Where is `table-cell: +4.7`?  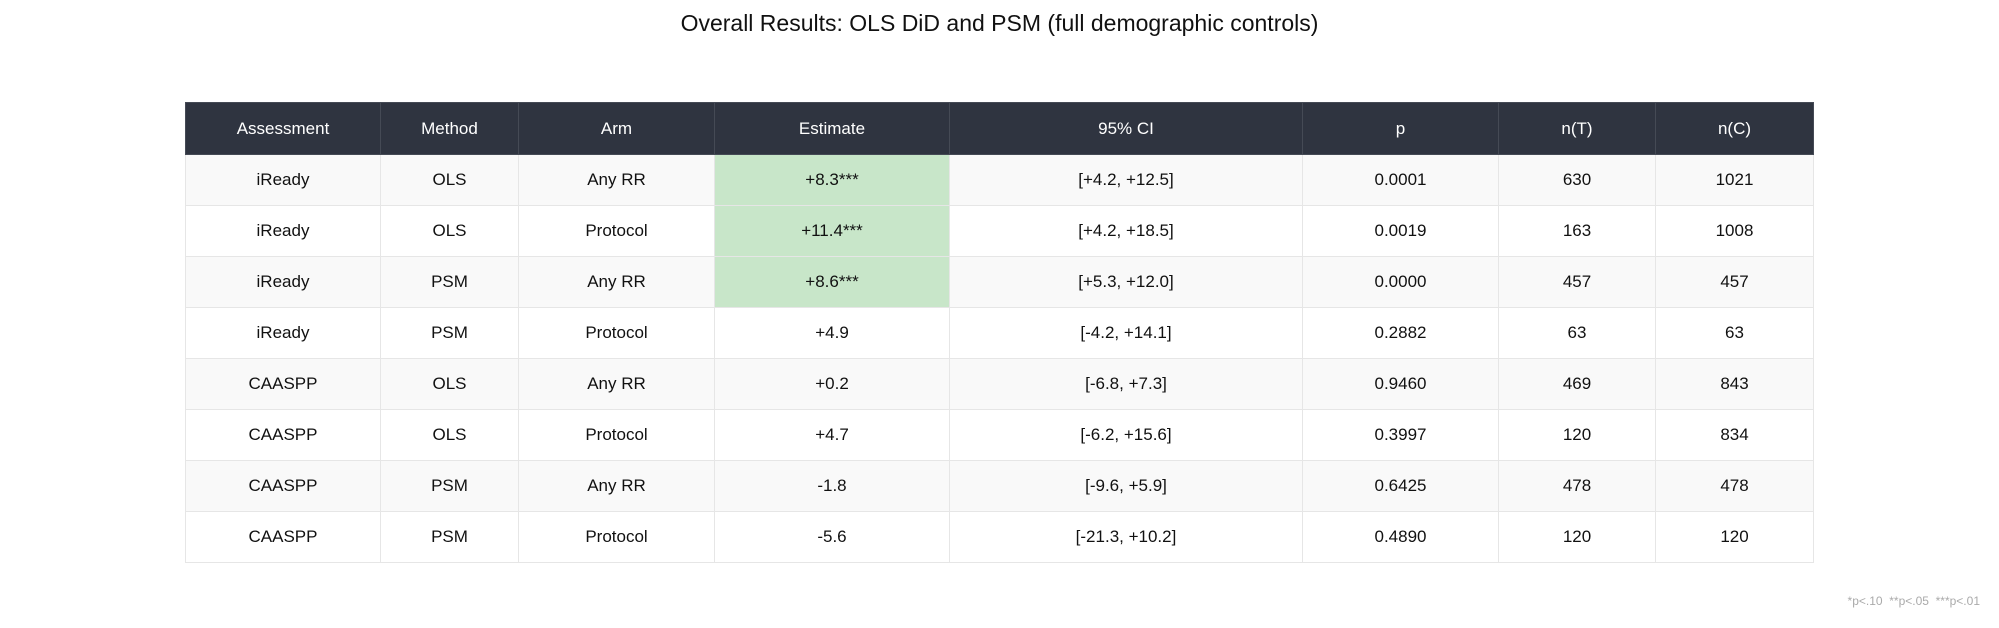 table-cell: +4.7 is located at coordinates (832, 435).